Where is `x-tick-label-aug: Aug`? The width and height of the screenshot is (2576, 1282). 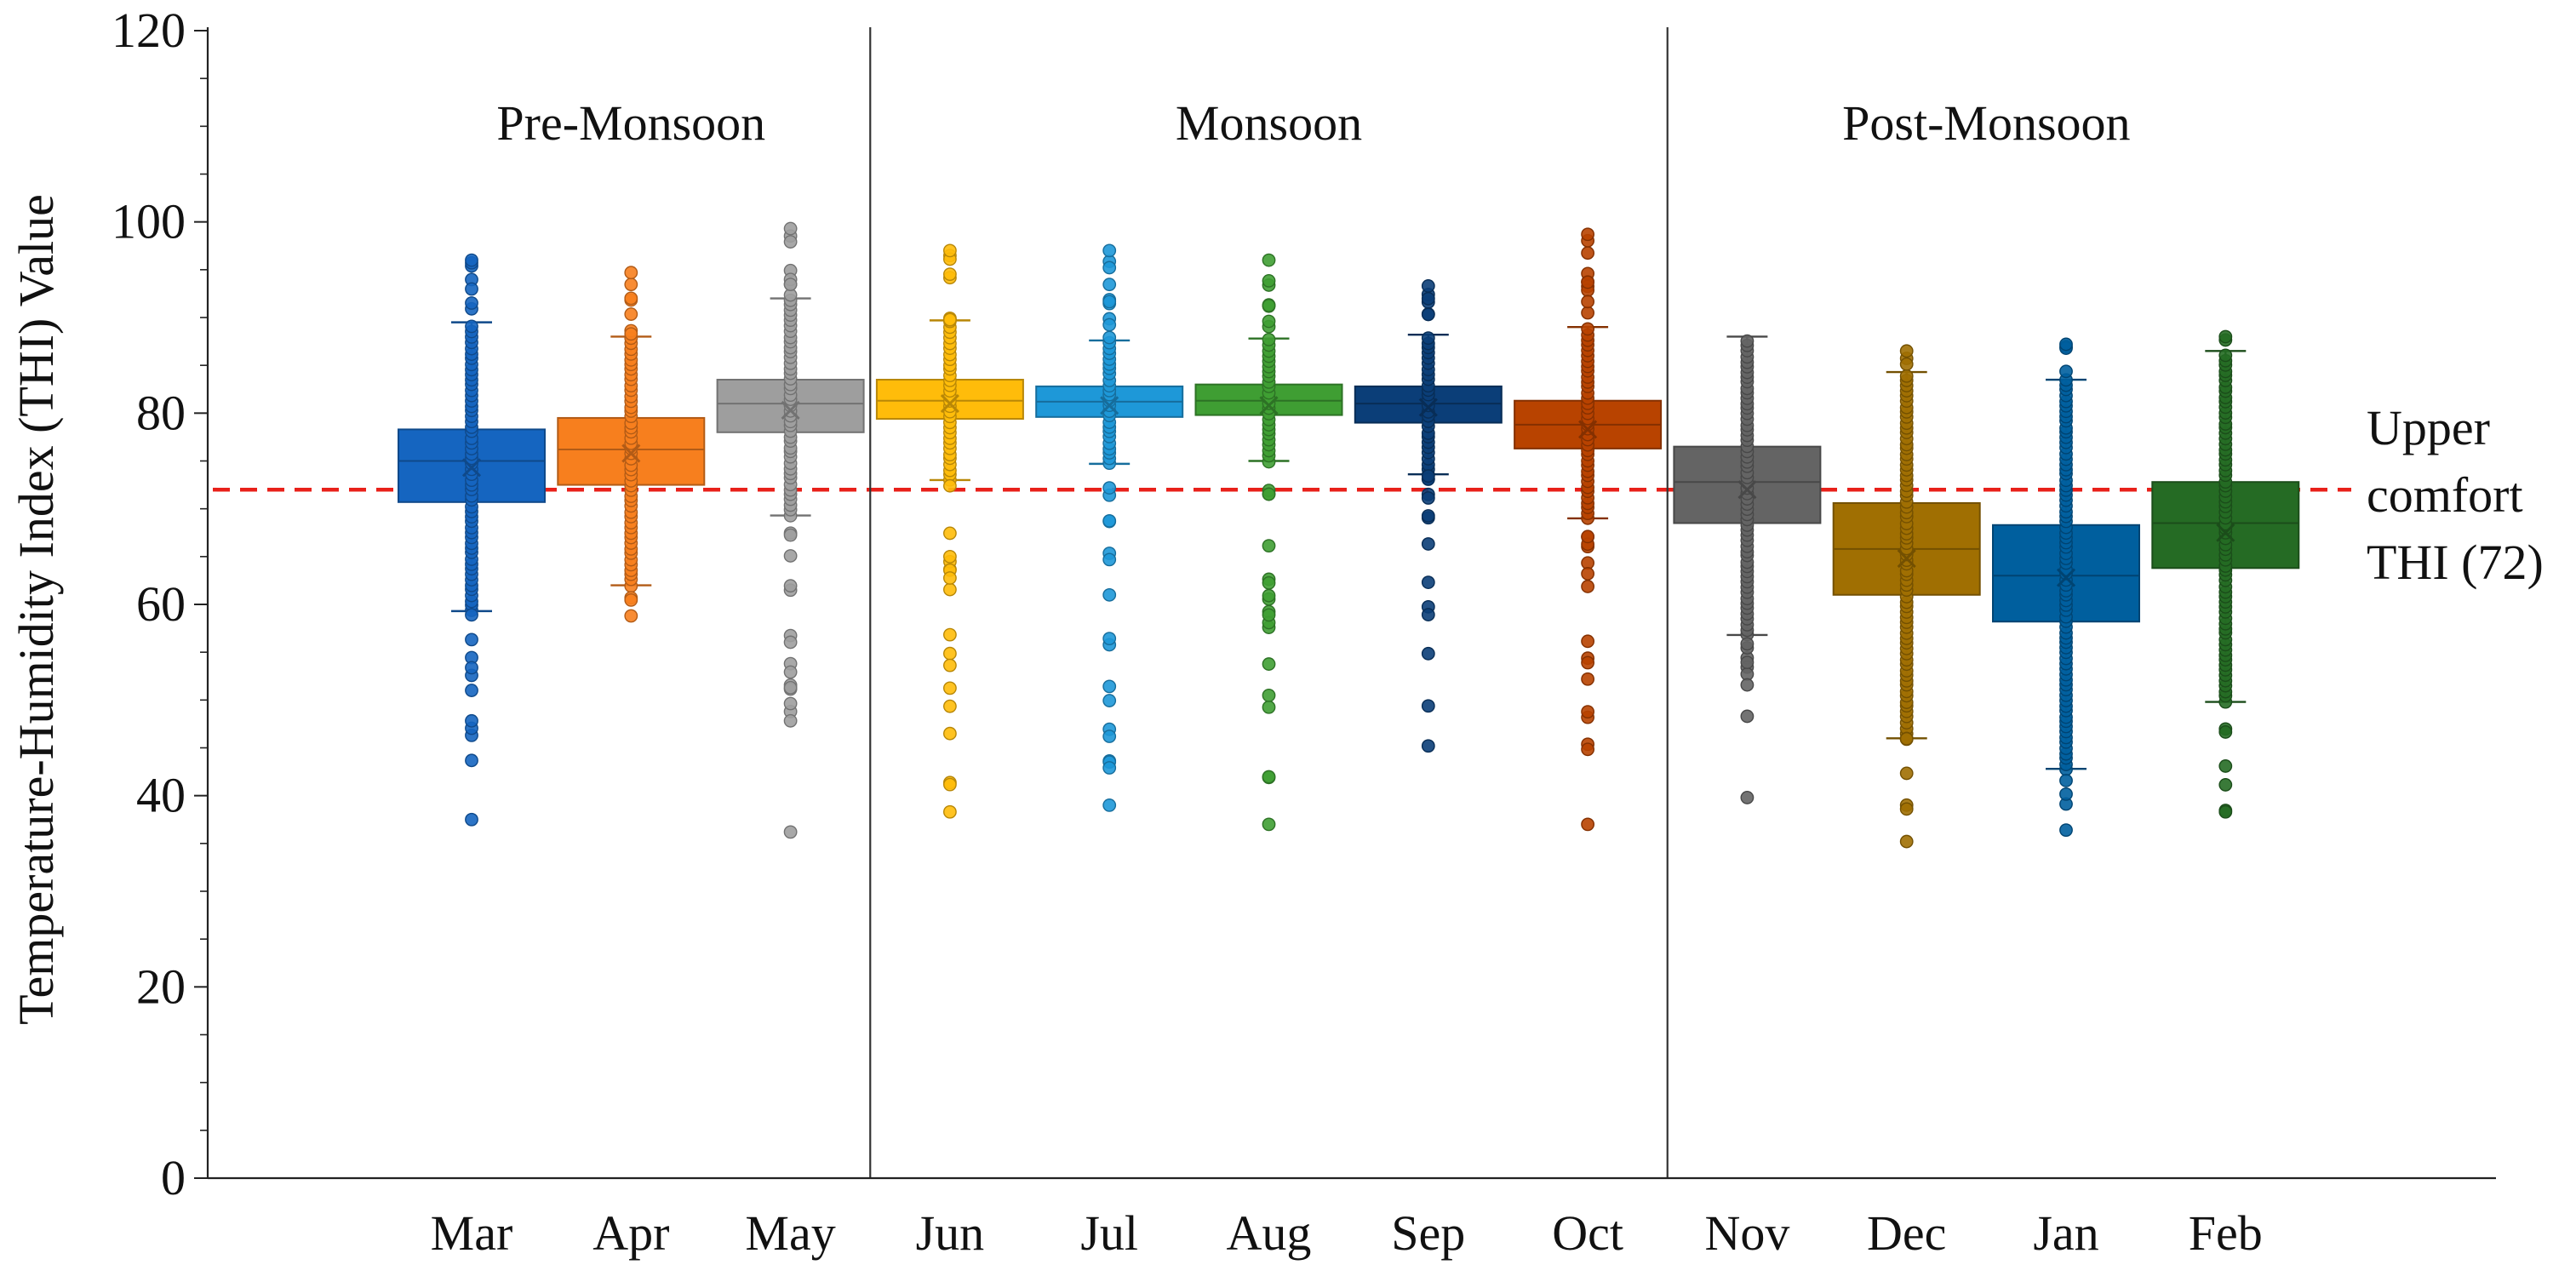
x-tick-label-aug: Aug is located at coordinates (1269, 1233).